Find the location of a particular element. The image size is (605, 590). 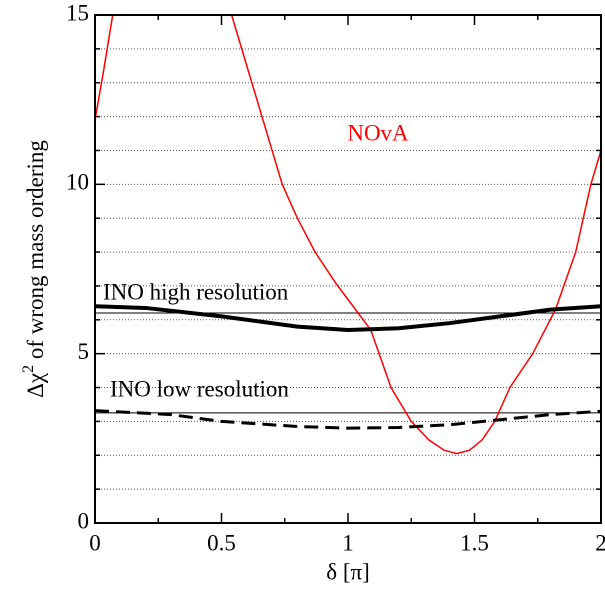

x-tick-label: 1 is located at coordinates (348, 542).